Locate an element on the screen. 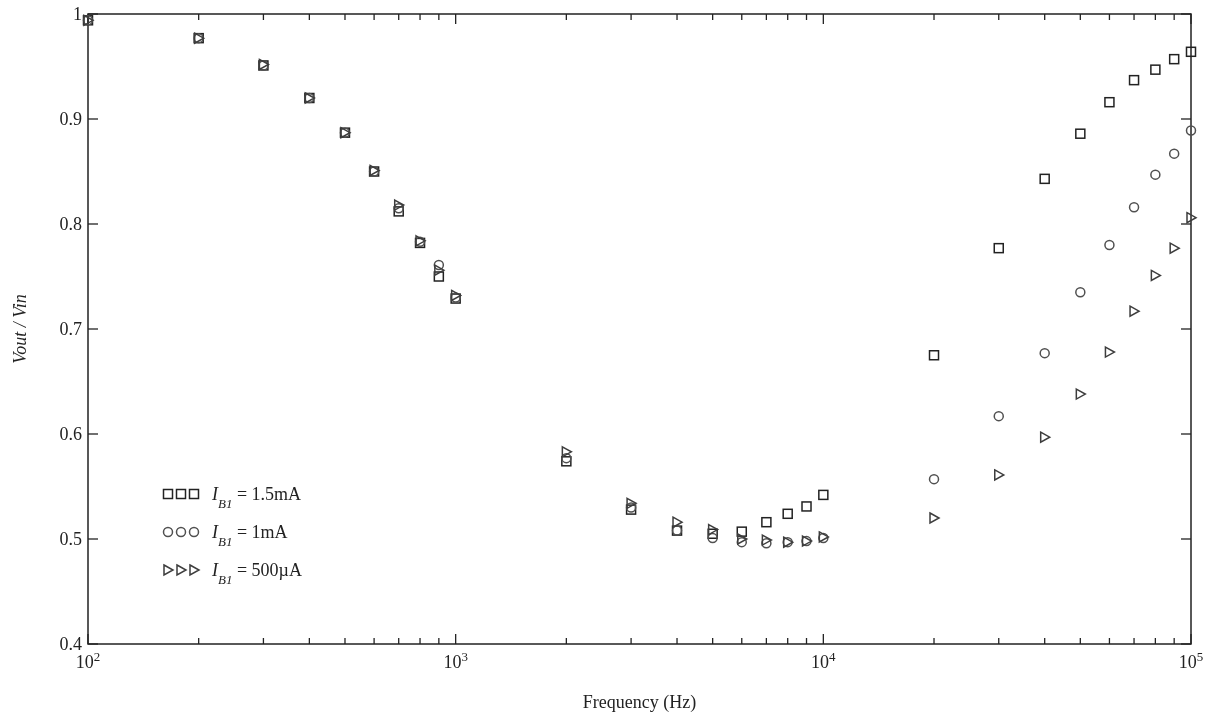  y-axis-title: Vout / Vin is located at coordinates (20, 329).